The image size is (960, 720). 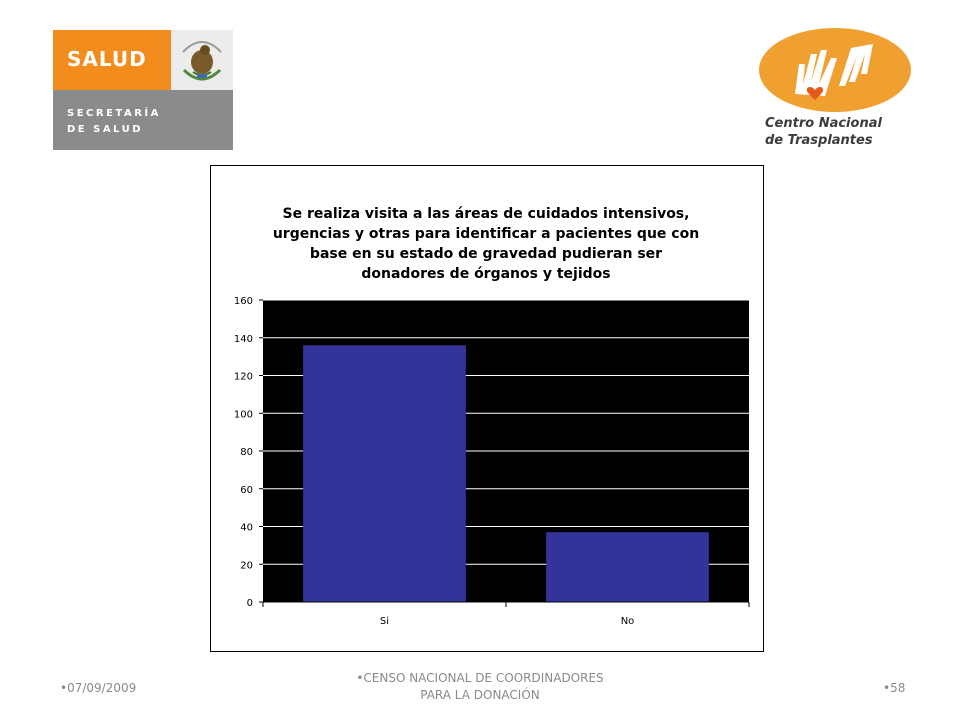 What do you see at coordinates (894, 688) in the screenshot?
I see `footer-page-number: •58` at bounding box center [894, 688].